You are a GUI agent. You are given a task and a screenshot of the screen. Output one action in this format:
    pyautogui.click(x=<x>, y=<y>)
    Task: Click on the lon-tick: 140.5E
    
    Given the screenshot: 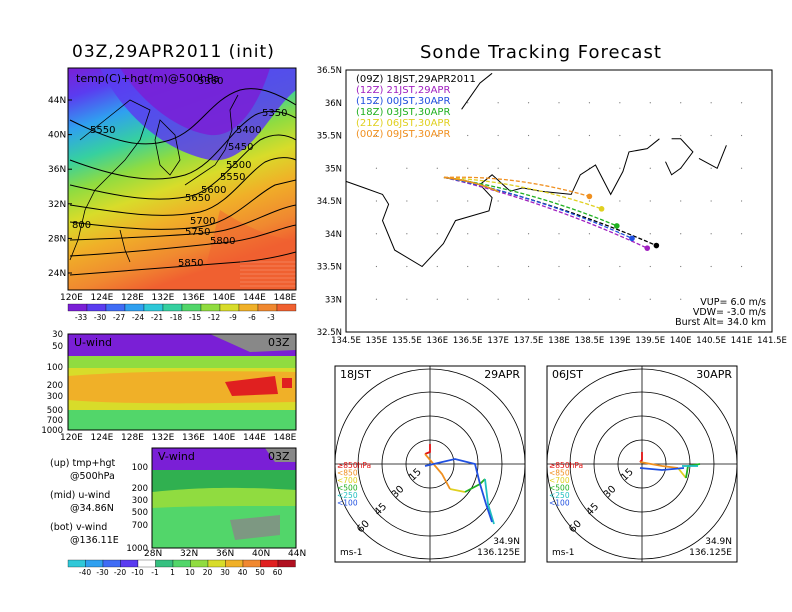 What is the action you would take?
    pyautogui.click(x=711, y=341)
    